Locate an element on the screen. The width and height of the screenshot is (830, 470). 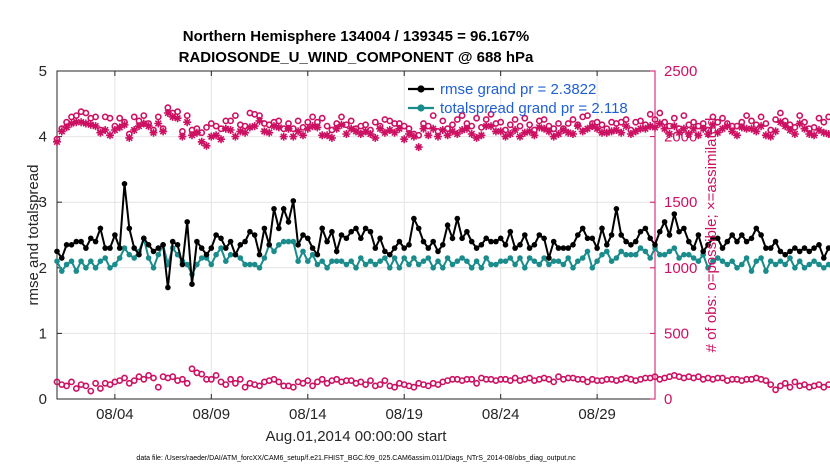
y-right-tick-label: 0 is located at coordinates (668, 399).